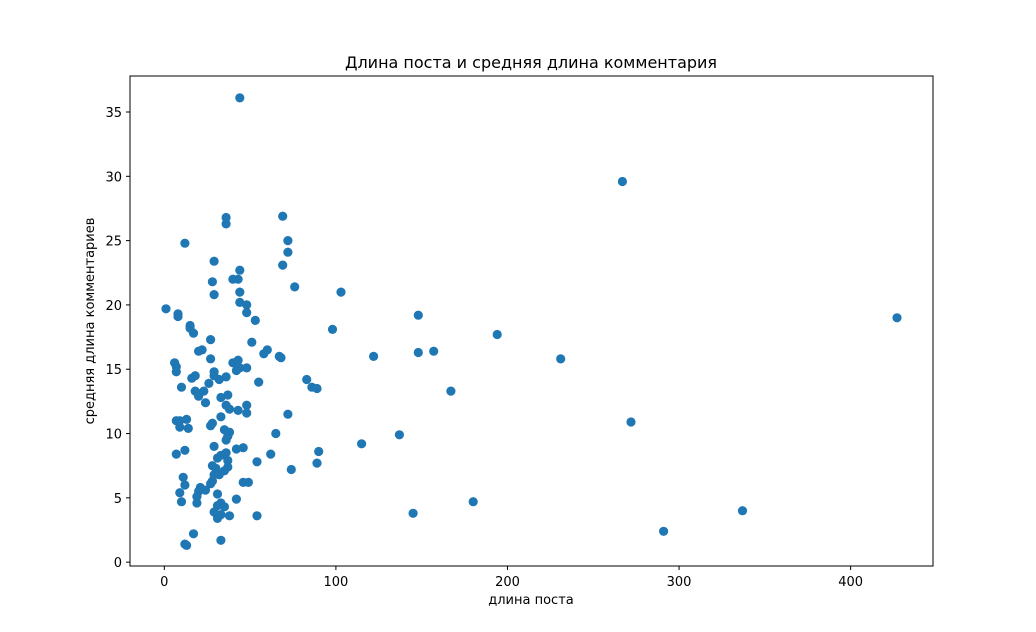  Describe the element at coordinates (679, 582) in the screenshot. I see `x-tick-label: 300` at that location.